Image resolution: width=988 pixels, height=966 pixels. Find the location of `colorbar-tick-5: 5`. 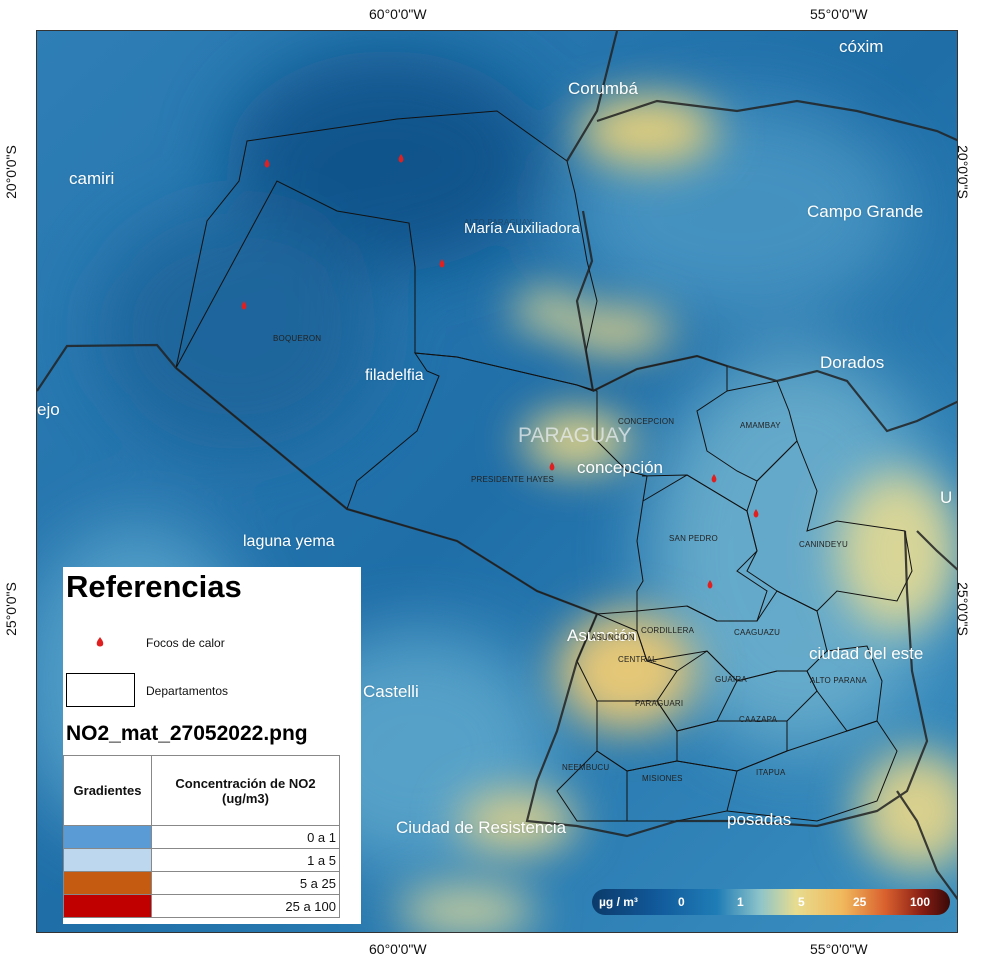

colorbar-tick-5: 5 is located at coordinates (801, 902).